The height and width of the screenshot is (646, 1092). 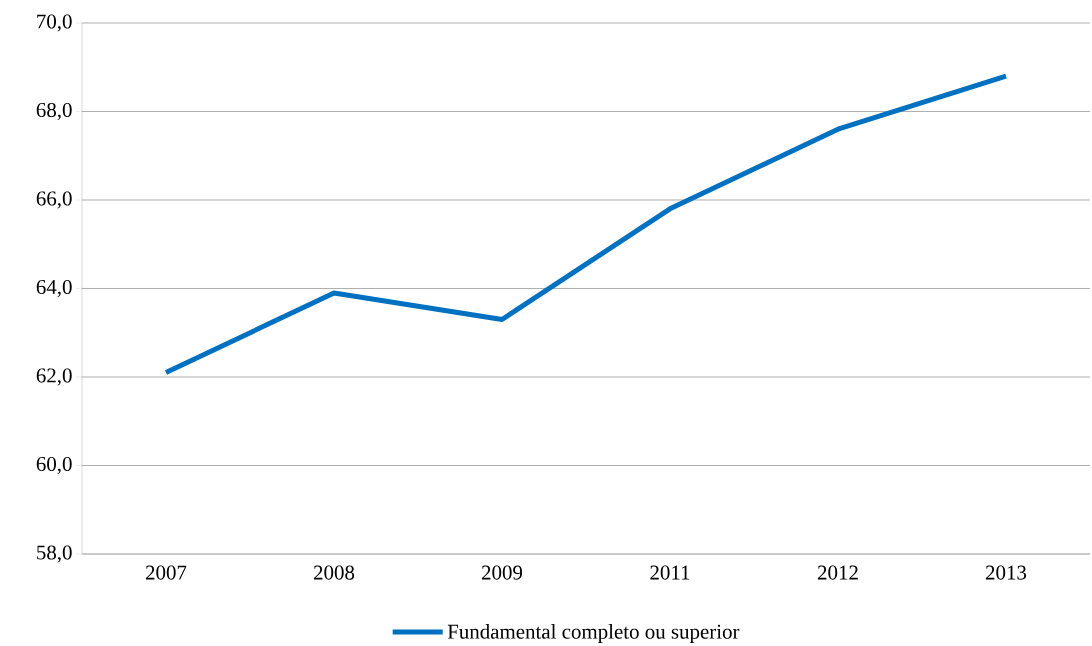 What do you see at coordinates (54, 200) in the screenshot?
I see `y-tick-label: 66,0` at bounding box center [54, 200].